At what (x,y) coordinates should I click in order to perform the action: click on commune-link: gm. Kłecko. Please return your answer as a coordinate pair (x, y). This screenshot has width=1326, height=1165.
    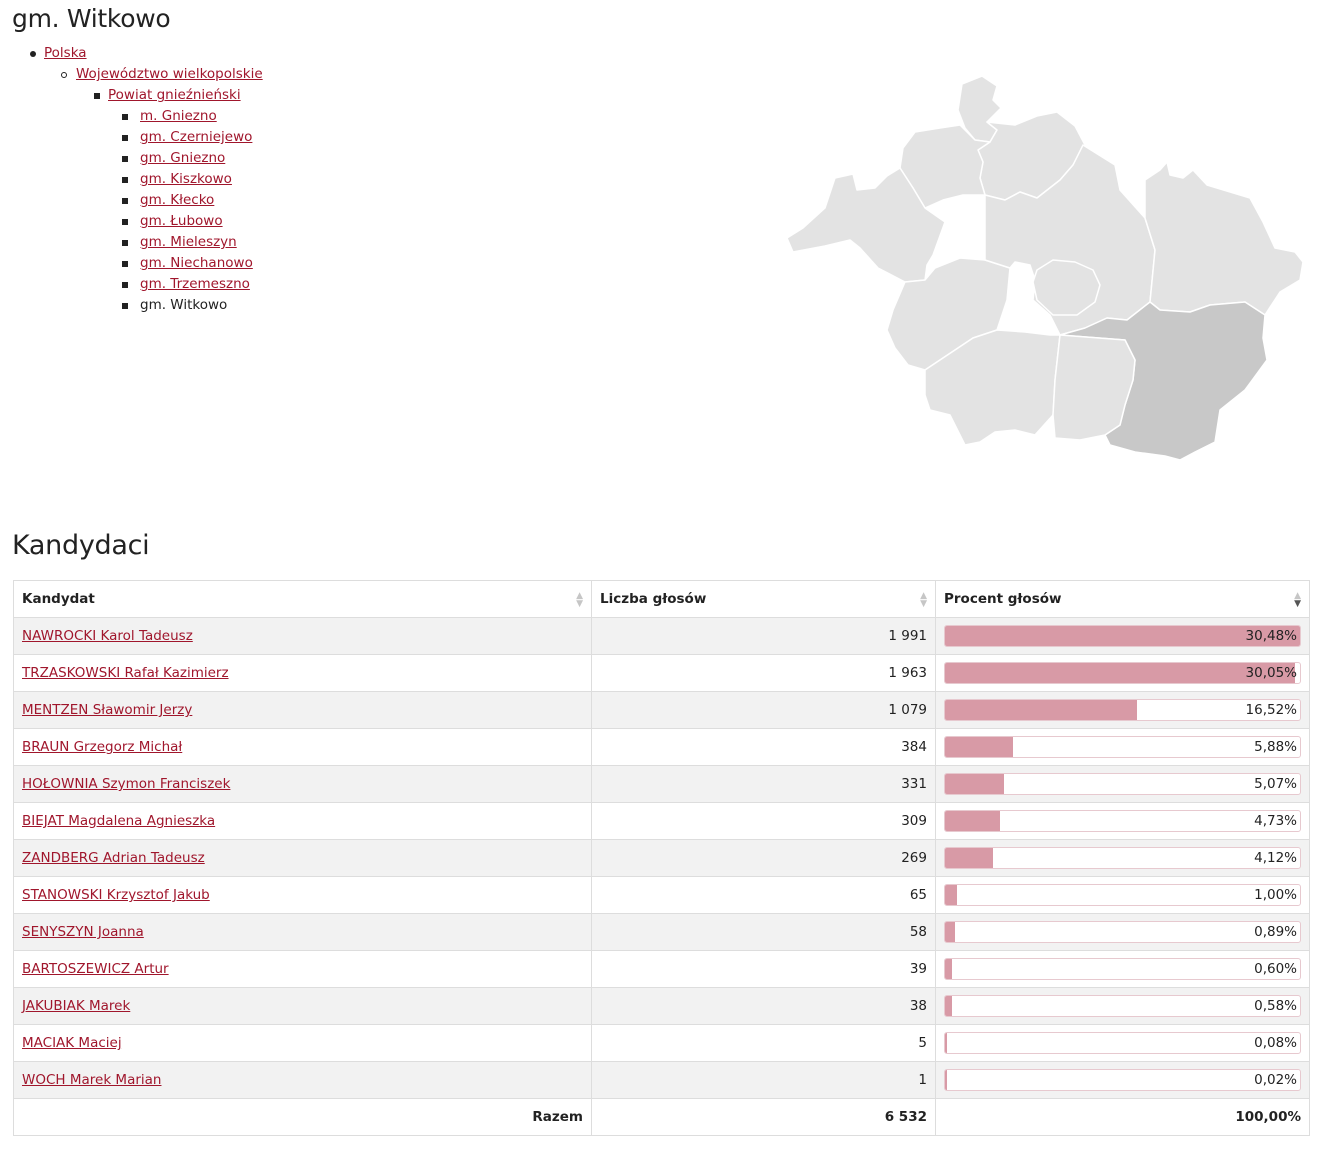
    Looking at the image, I should click on (177, 200).